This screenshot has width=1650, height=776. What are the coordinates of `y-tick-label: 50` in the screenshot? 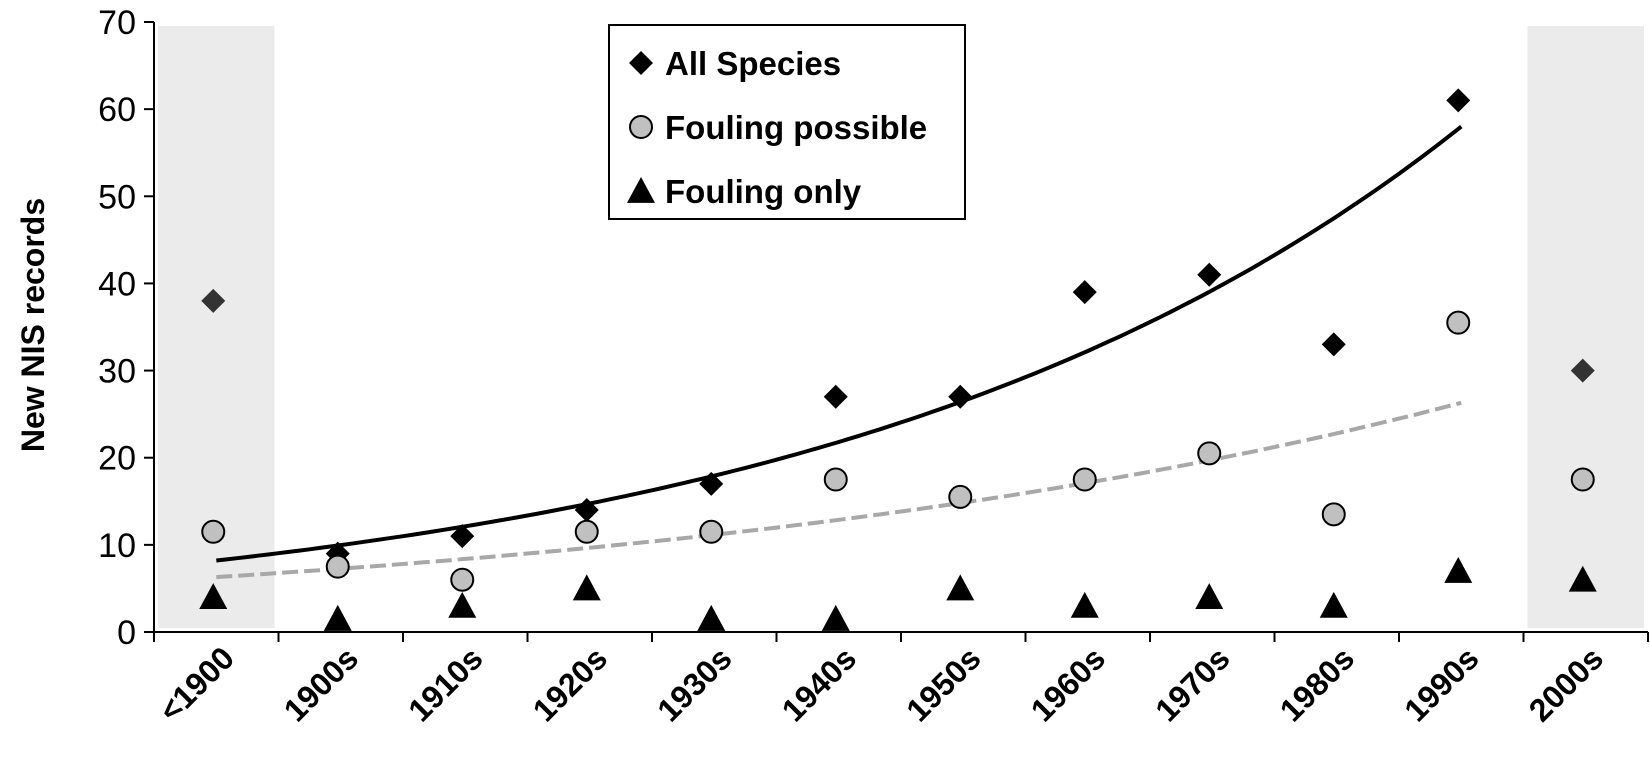 It's located at (117, 197).